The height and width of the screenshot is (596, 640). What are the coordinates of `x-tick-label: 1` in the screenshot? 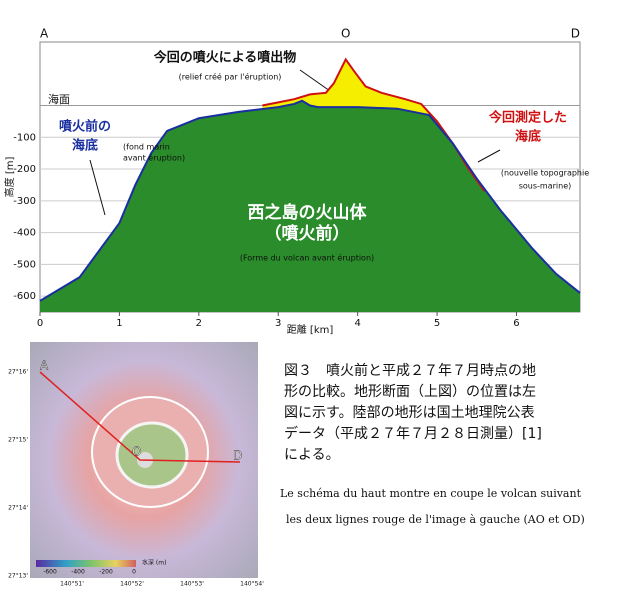 It's located at (119, 323).